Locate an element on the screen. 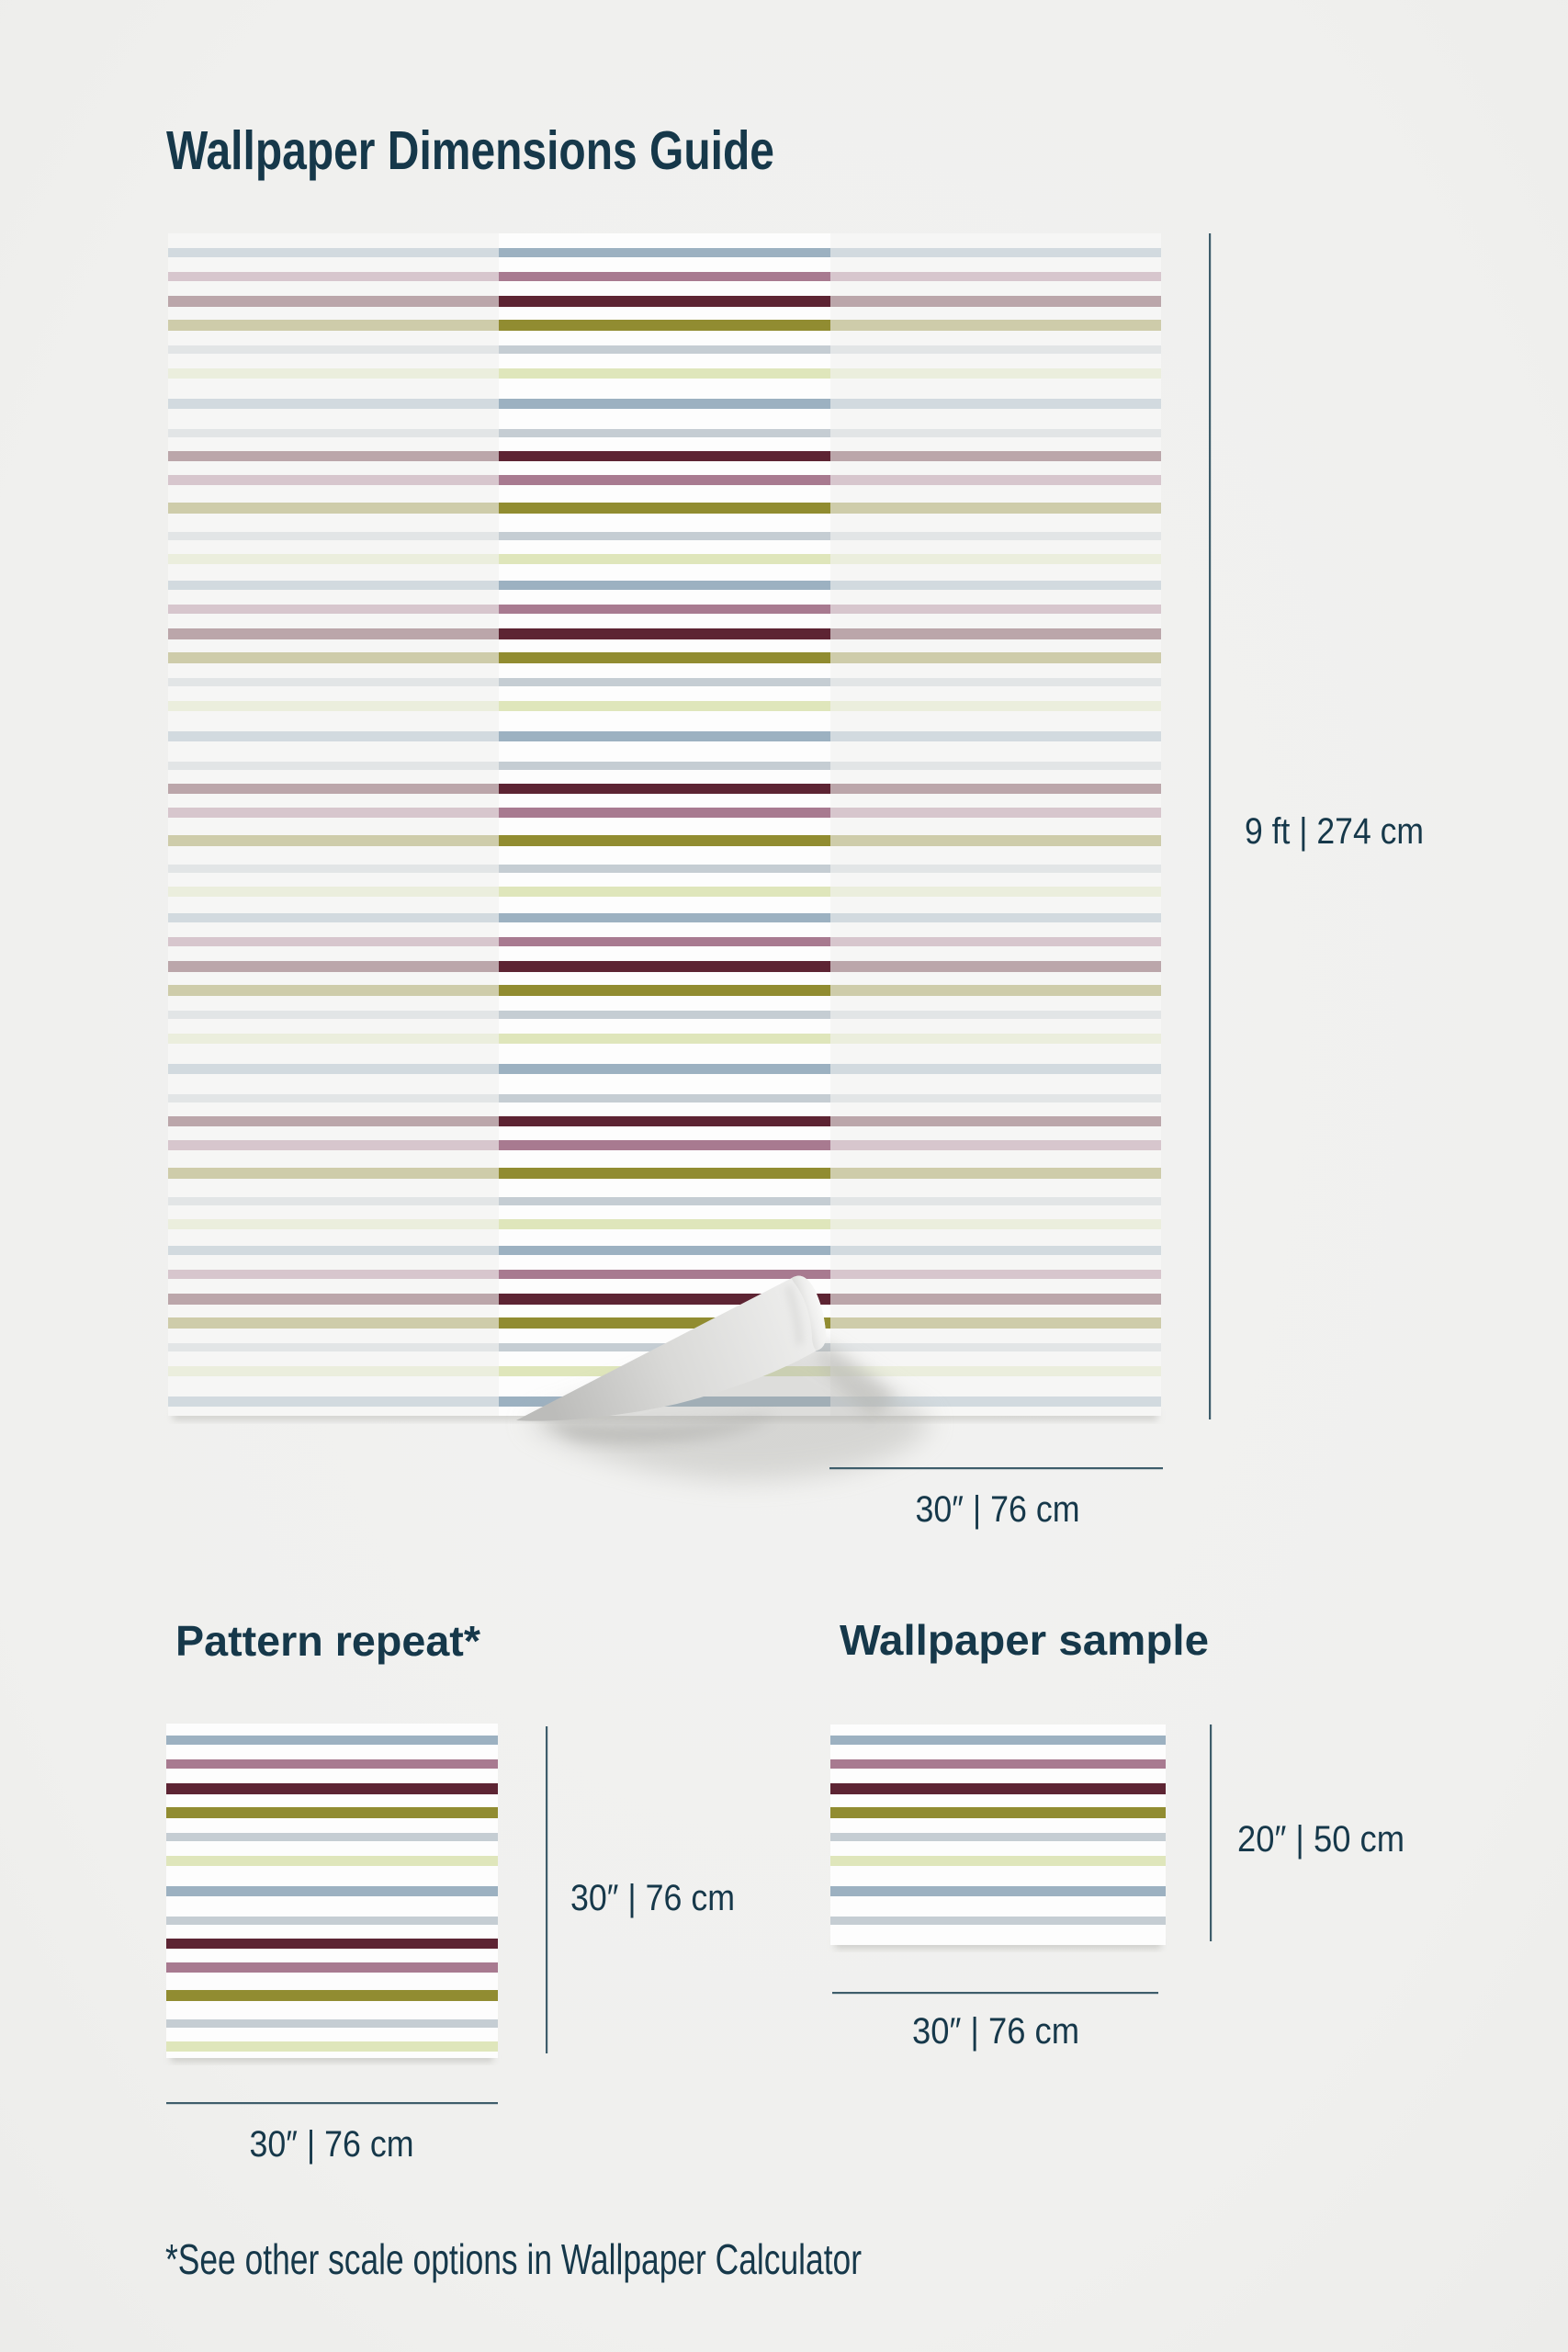 Image resolution: width=1568 pixels, height=2352 pixels. svg-text: 9 ft | 274 cm is located at coordinates (1334, 832).